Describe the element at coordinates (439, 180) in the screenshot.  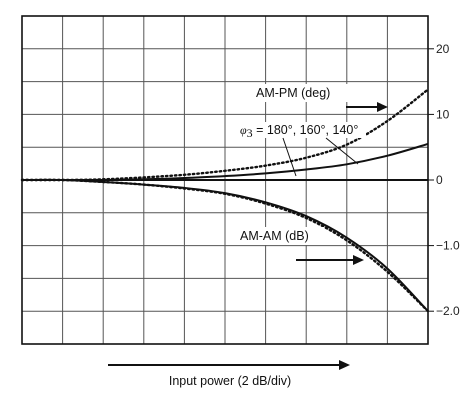
I see `tick-label-2: 0` at that location.